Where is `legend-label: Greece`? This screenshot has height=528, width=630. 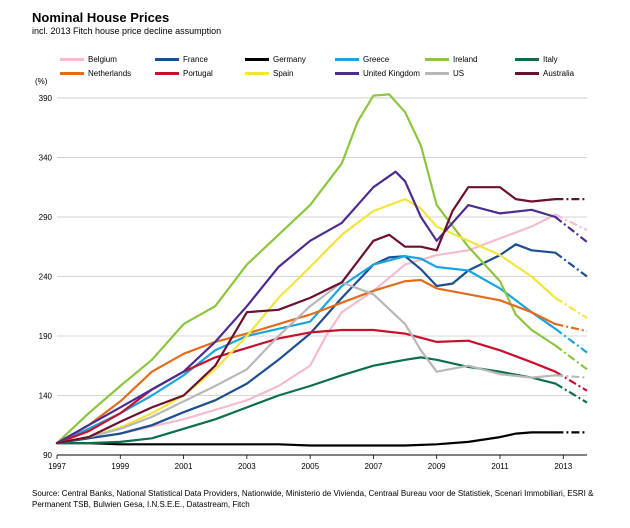
legend-label: Greece is located at coordinates (376, 59).